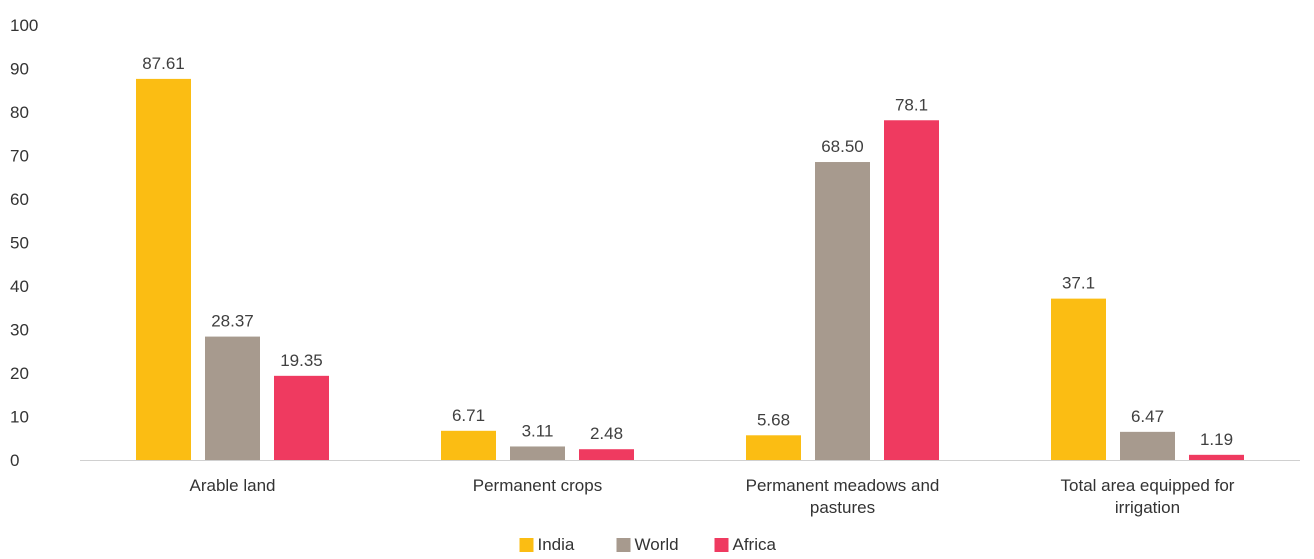 The height and width of the screenshot is (559, 1314). Describe the element at coordinates (19, 112) in the screenshot. I see `y-tick-label: 80` at that location.